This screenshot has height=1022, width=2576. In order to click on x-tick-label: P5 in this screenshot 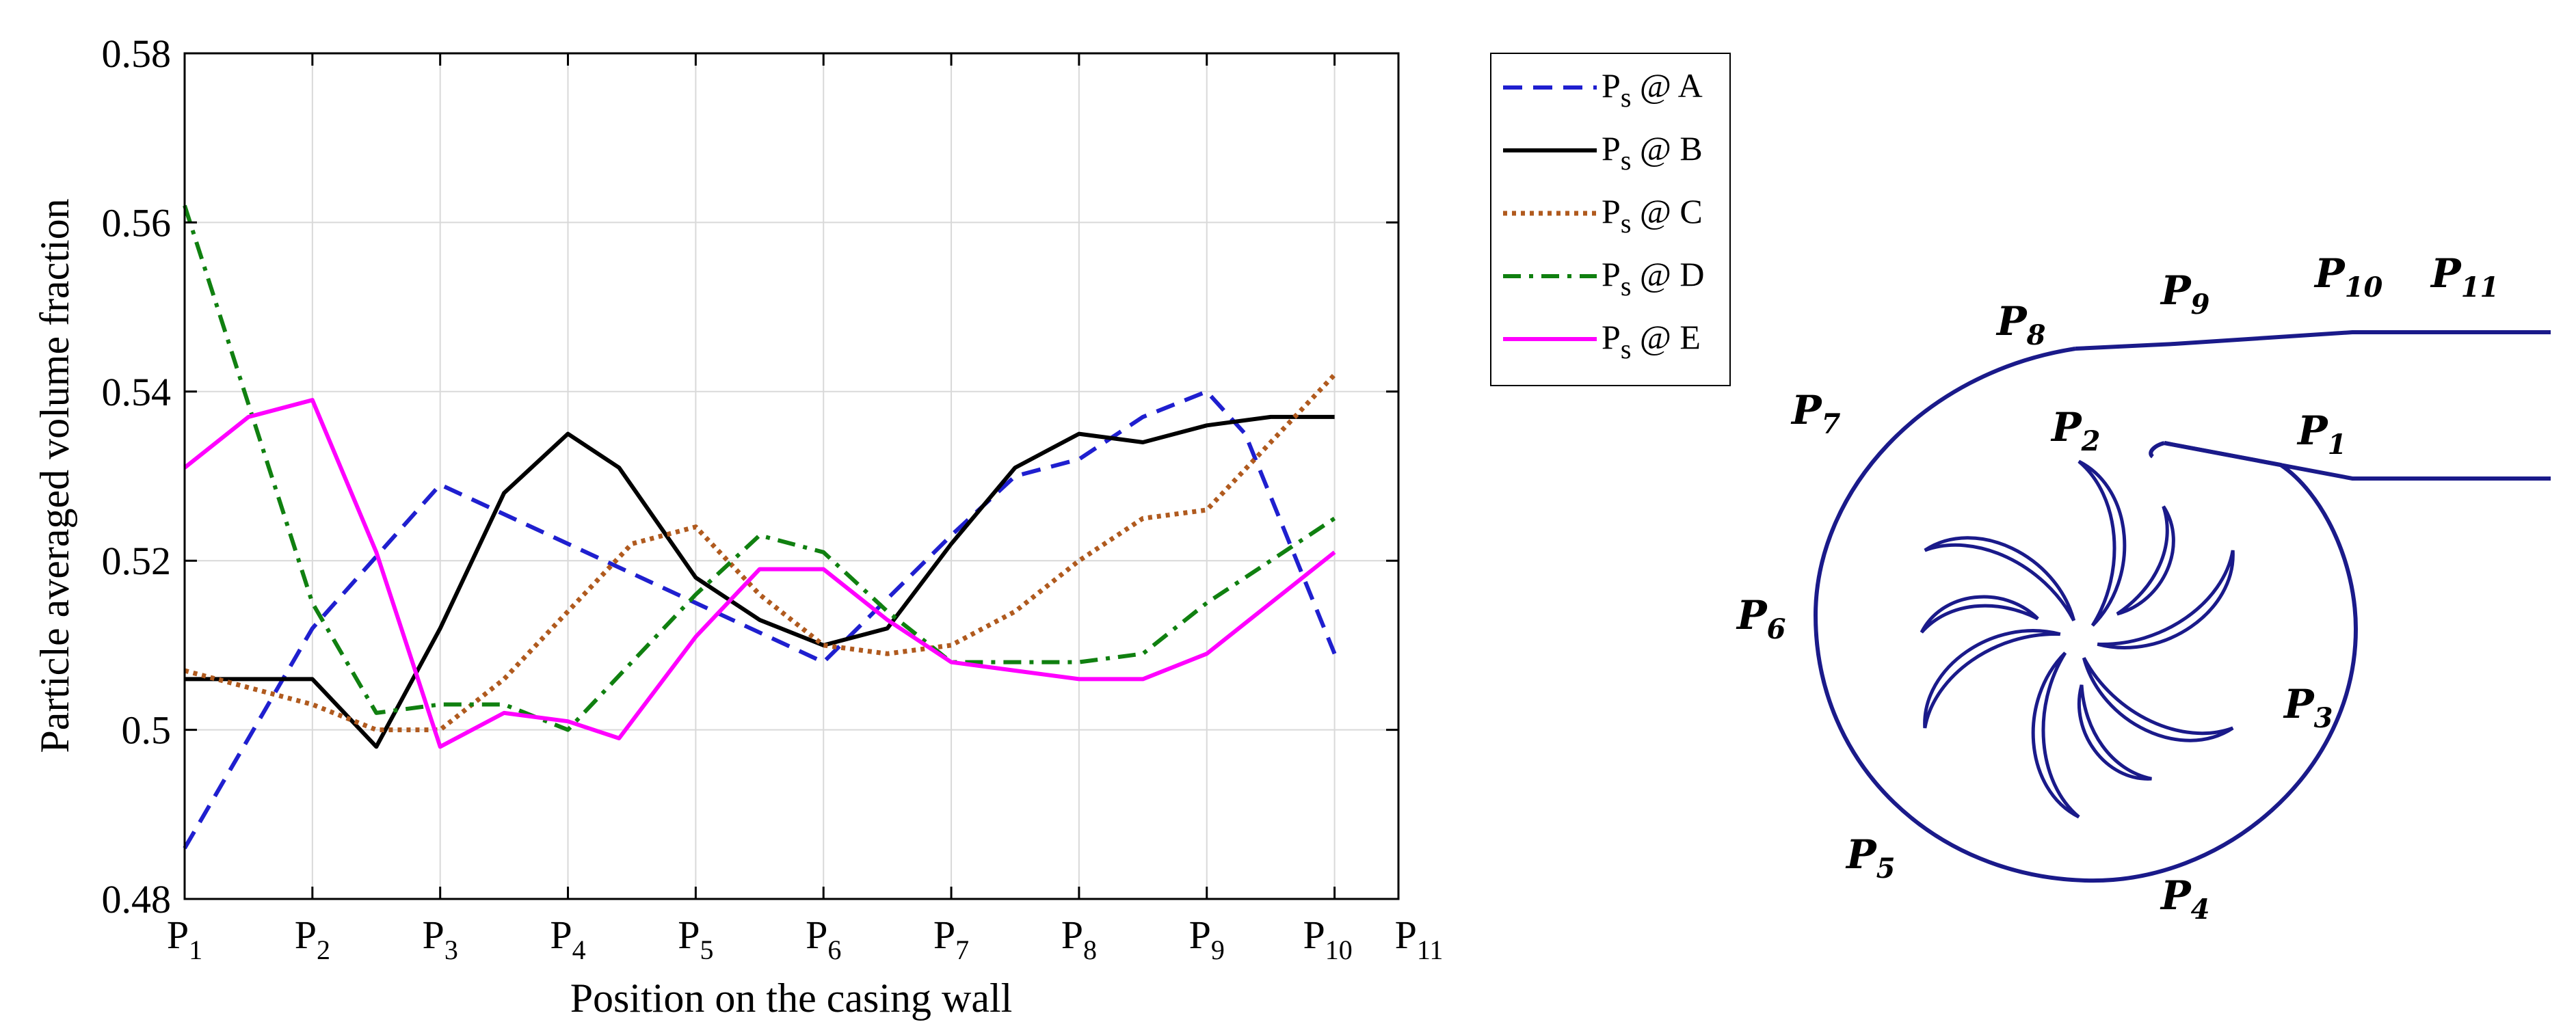, I will do `click(695, 939)`.